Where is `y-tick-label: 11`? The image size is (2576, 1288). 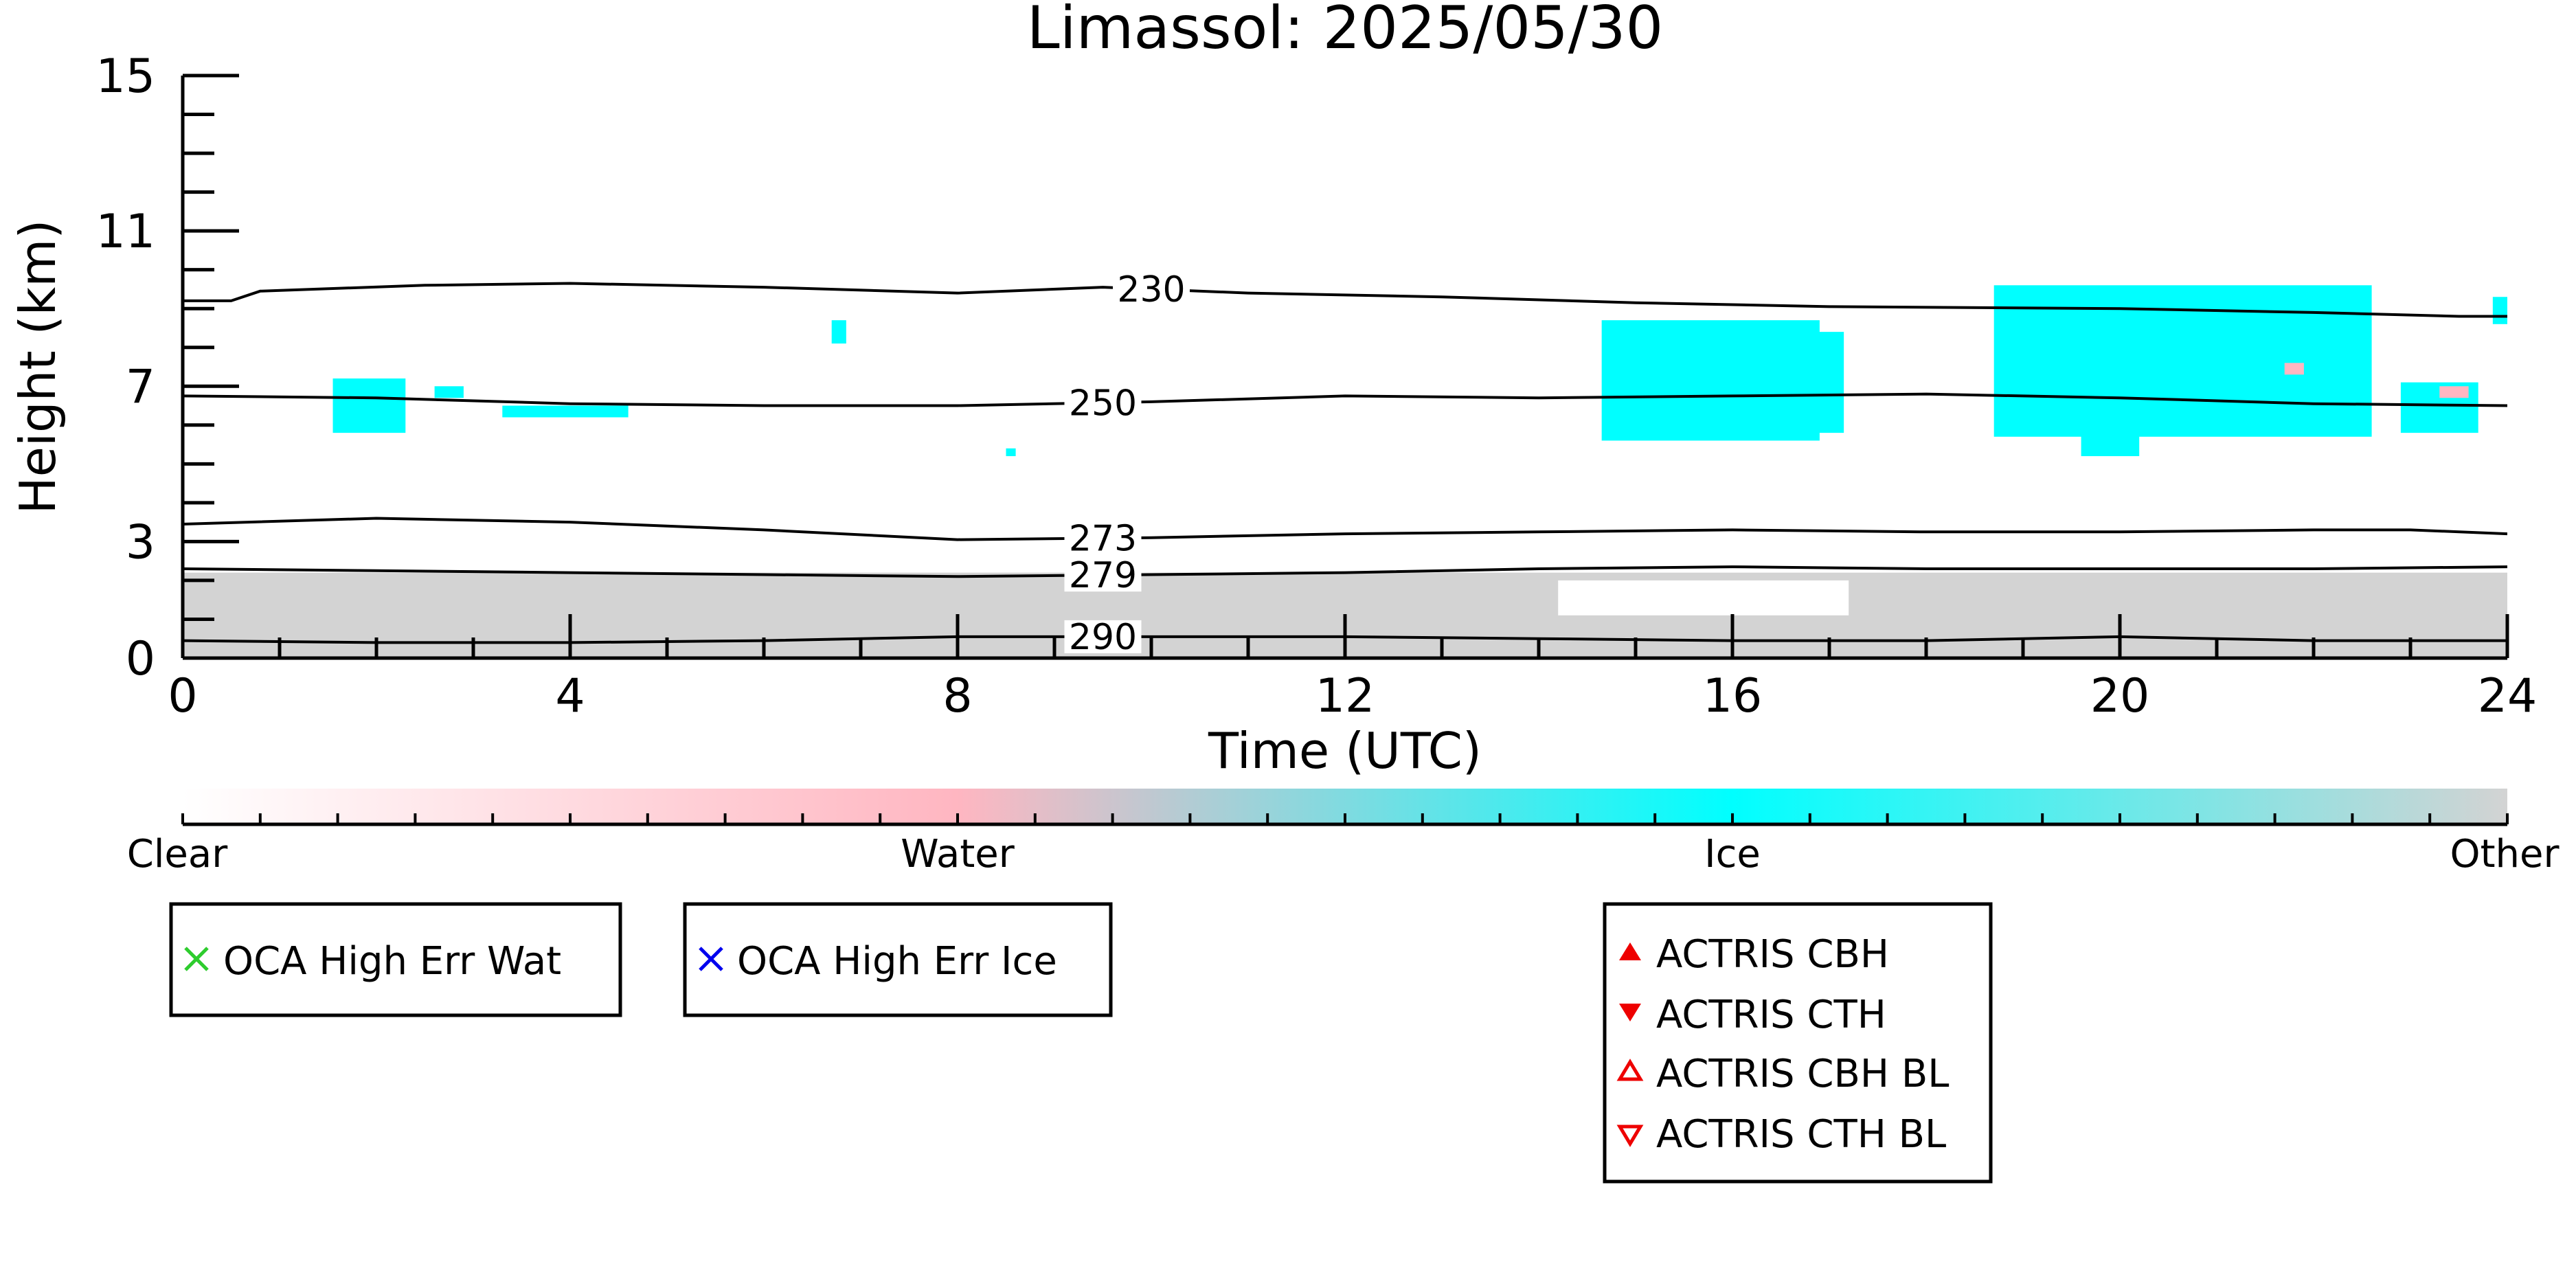 y-tick-label: 11 is located at coordinates (125, 232).